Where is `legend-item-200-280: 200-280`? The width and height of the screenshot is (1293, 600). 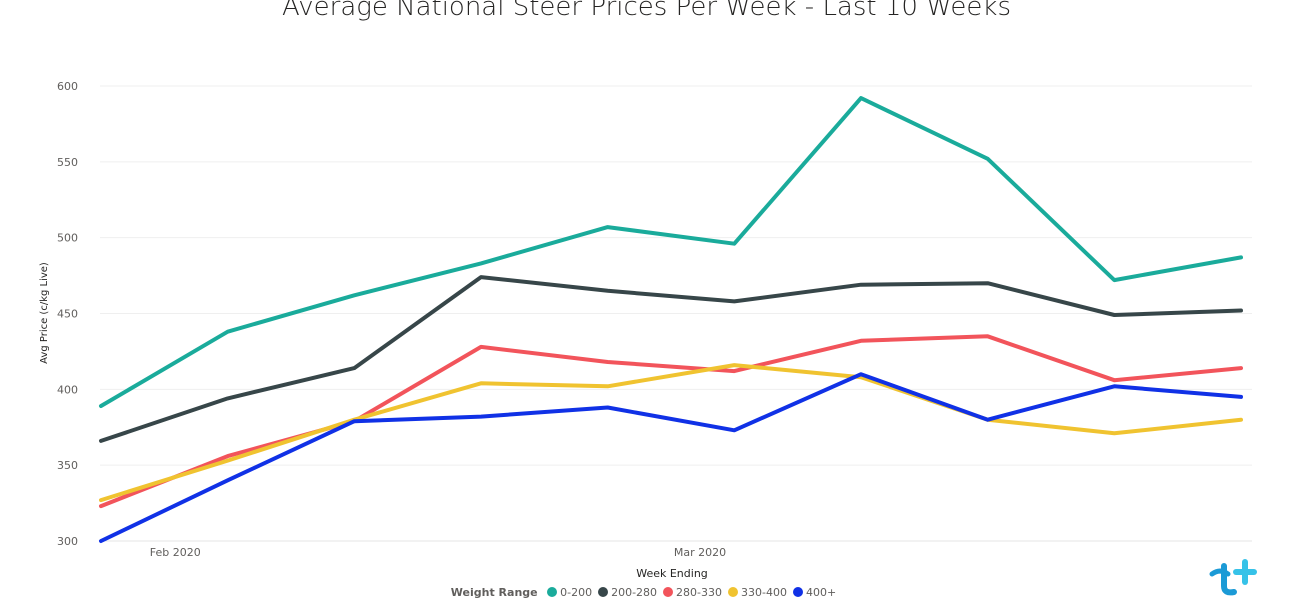 legend-item-200-280: 200-280 is located at coordinates (627, 592).